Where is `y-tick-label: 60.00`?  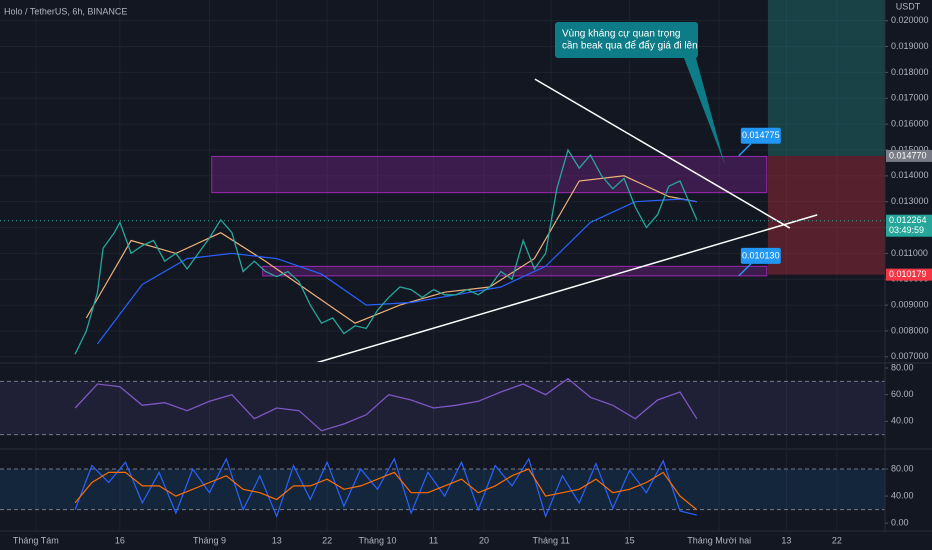 y-tick-label: 60.00 is located at coordinates (902, 394).